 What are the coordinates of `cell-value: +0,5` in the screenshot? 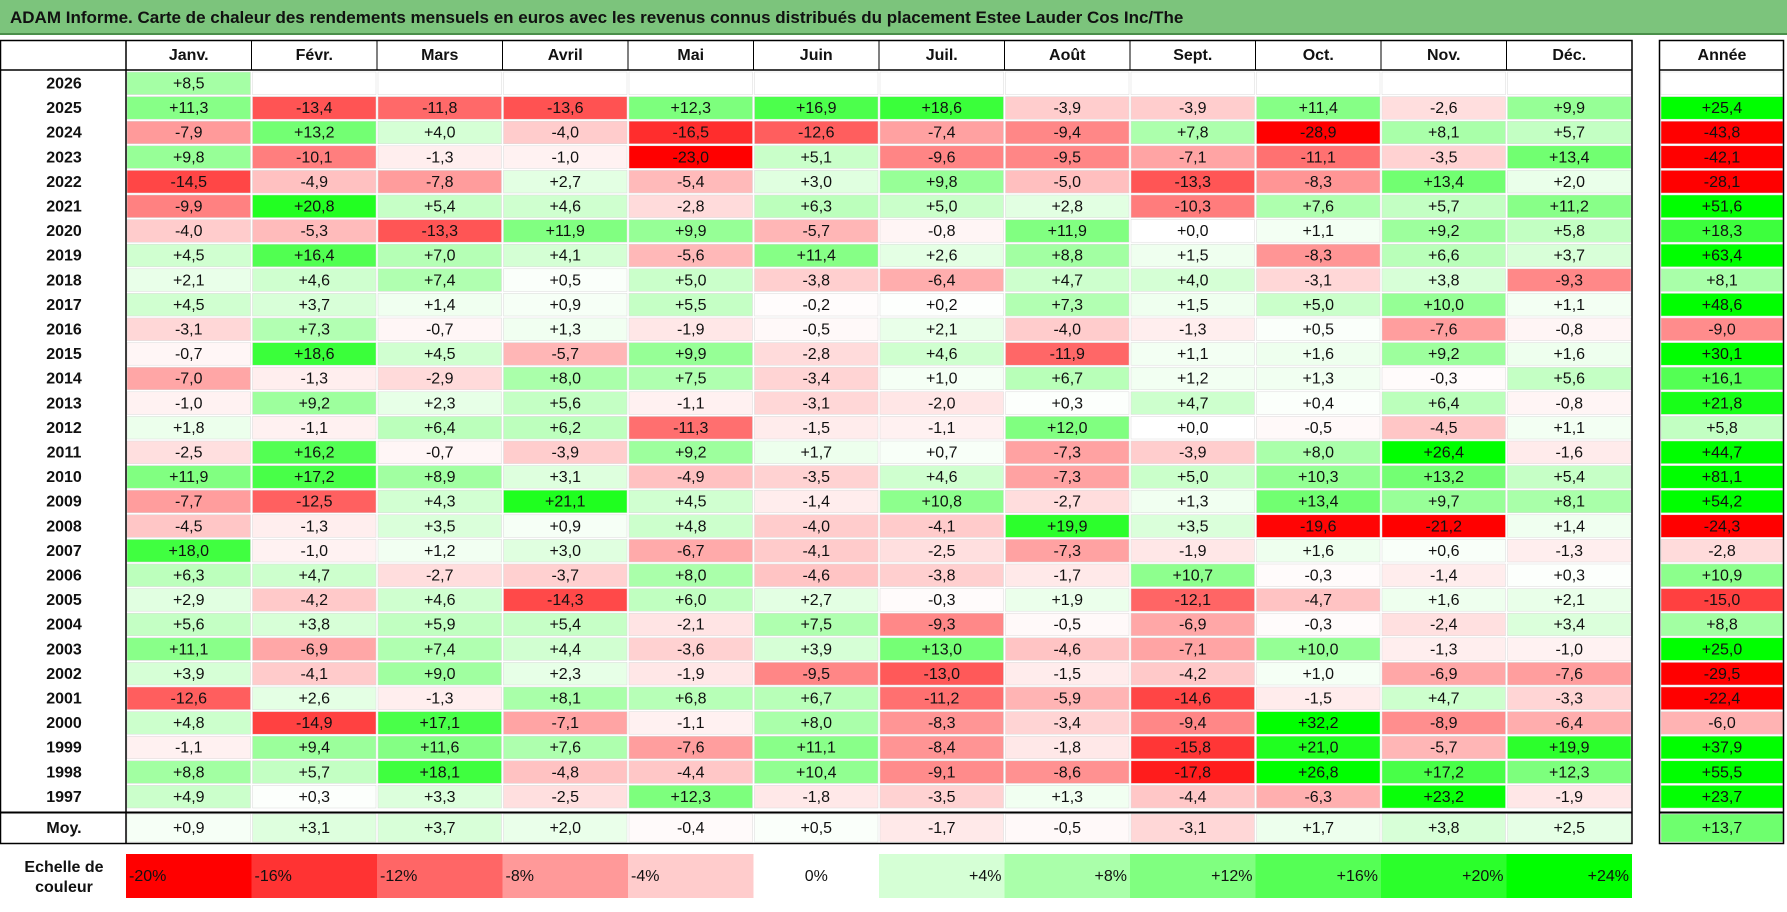 It's located at (565, 280).